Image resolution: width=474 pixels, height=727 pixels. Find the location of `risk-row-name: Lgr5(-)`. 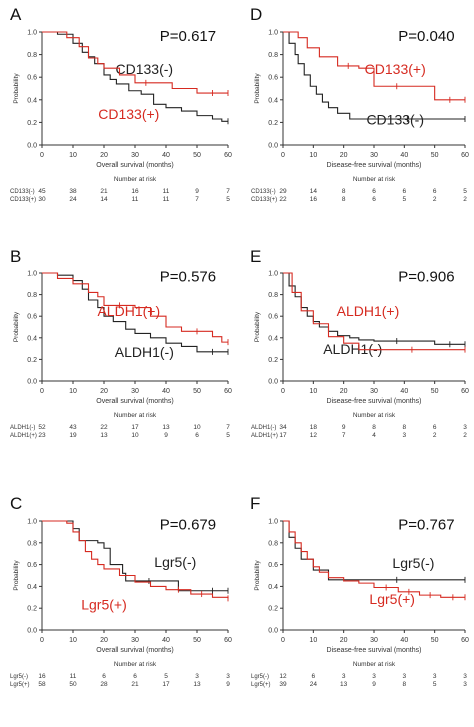

risk-row-name: Lgr5(-) is located at coordinates (19, 677).